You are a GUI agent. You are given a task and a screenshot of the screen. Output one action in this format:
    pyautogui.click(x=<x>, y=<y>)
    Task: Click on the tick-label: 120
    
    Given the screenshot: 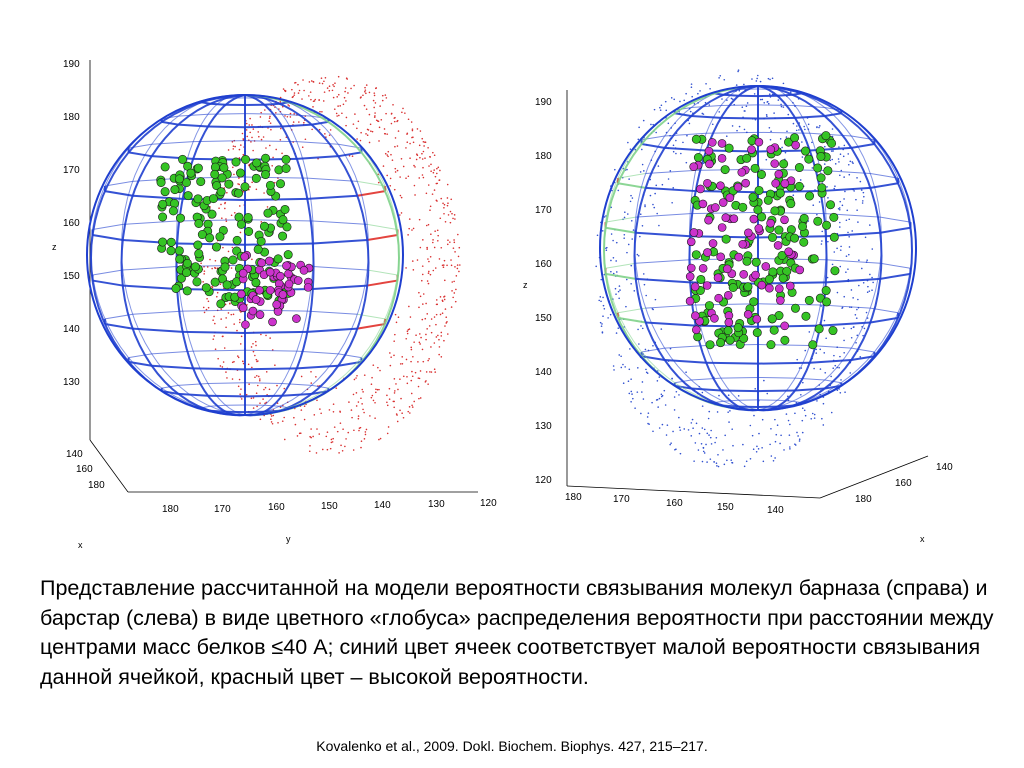 What is the action you would take?
    pyautogui.click(x=488, y=503)
    